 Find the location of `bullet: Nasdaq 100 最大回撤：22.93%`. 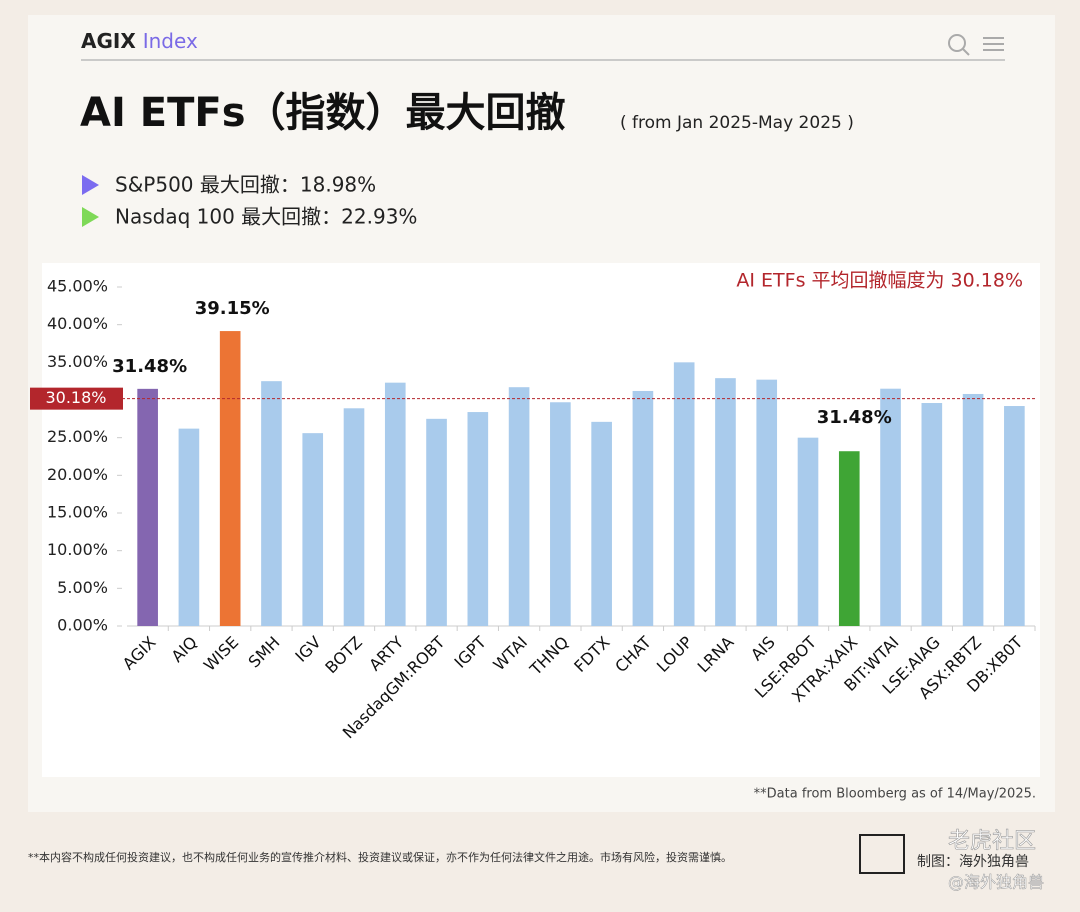

bullet: Nasdaq 100 最大回撤：22.93% is located at coordinates (266, 217).